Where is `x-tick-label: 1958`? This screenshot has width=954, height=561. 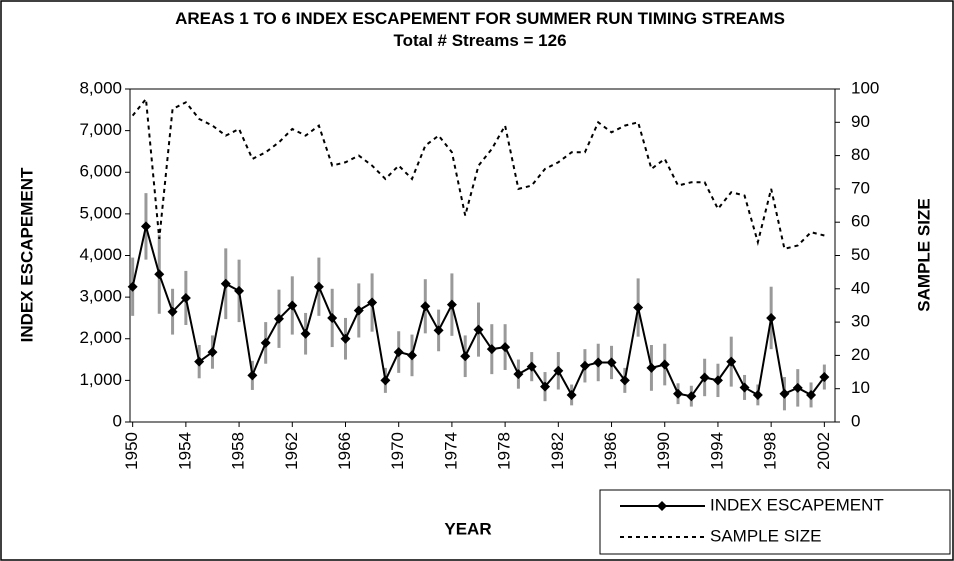
x-tick-label: 1958 is located at coordinates (238, 451).